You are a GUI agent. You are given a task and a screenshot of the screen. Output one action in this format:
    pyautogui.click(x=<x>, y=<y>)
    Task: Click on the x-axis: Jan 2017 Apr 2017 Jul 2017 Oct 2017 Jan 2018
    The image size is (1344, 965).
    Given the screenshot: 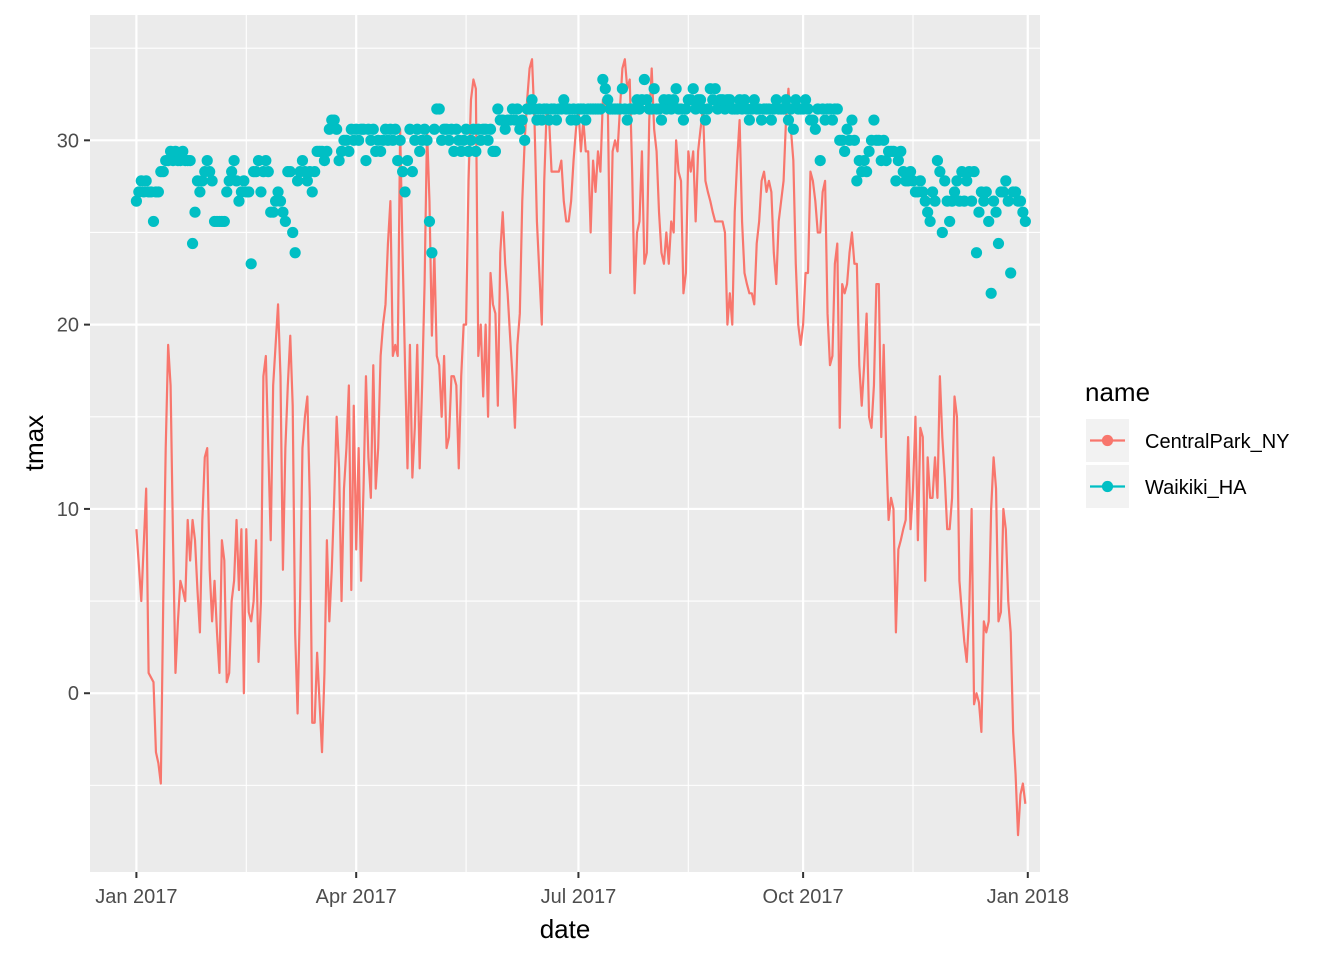 What is the action you would take?
    pyautogui.click(x=582, y=890)
    